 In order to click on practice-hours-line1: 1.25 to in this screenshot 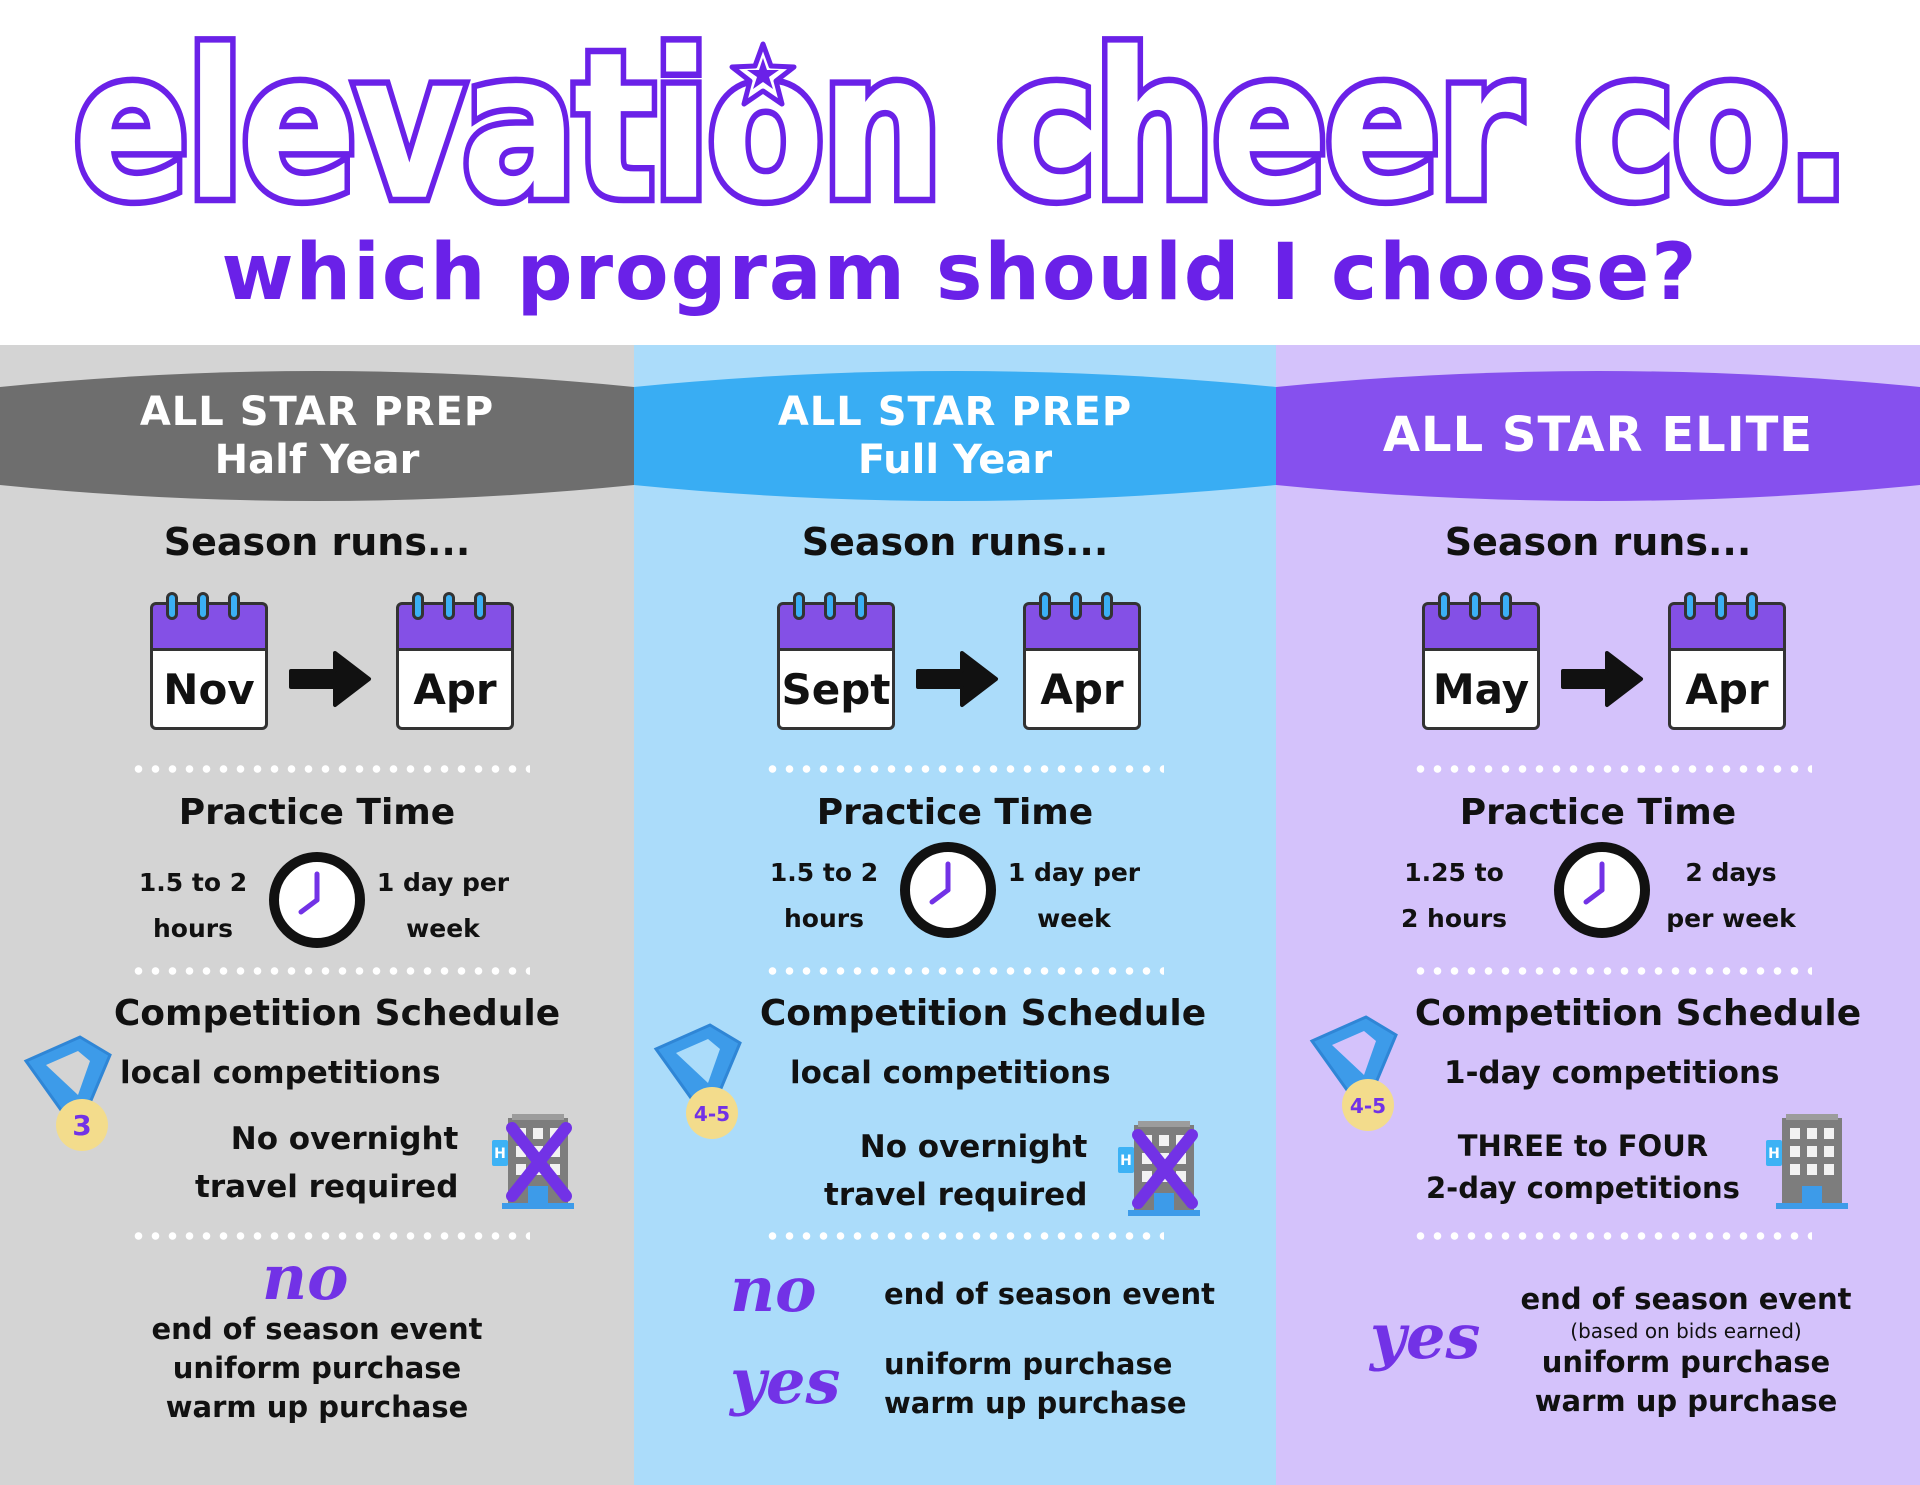, I will do `click(1454, 872)`.